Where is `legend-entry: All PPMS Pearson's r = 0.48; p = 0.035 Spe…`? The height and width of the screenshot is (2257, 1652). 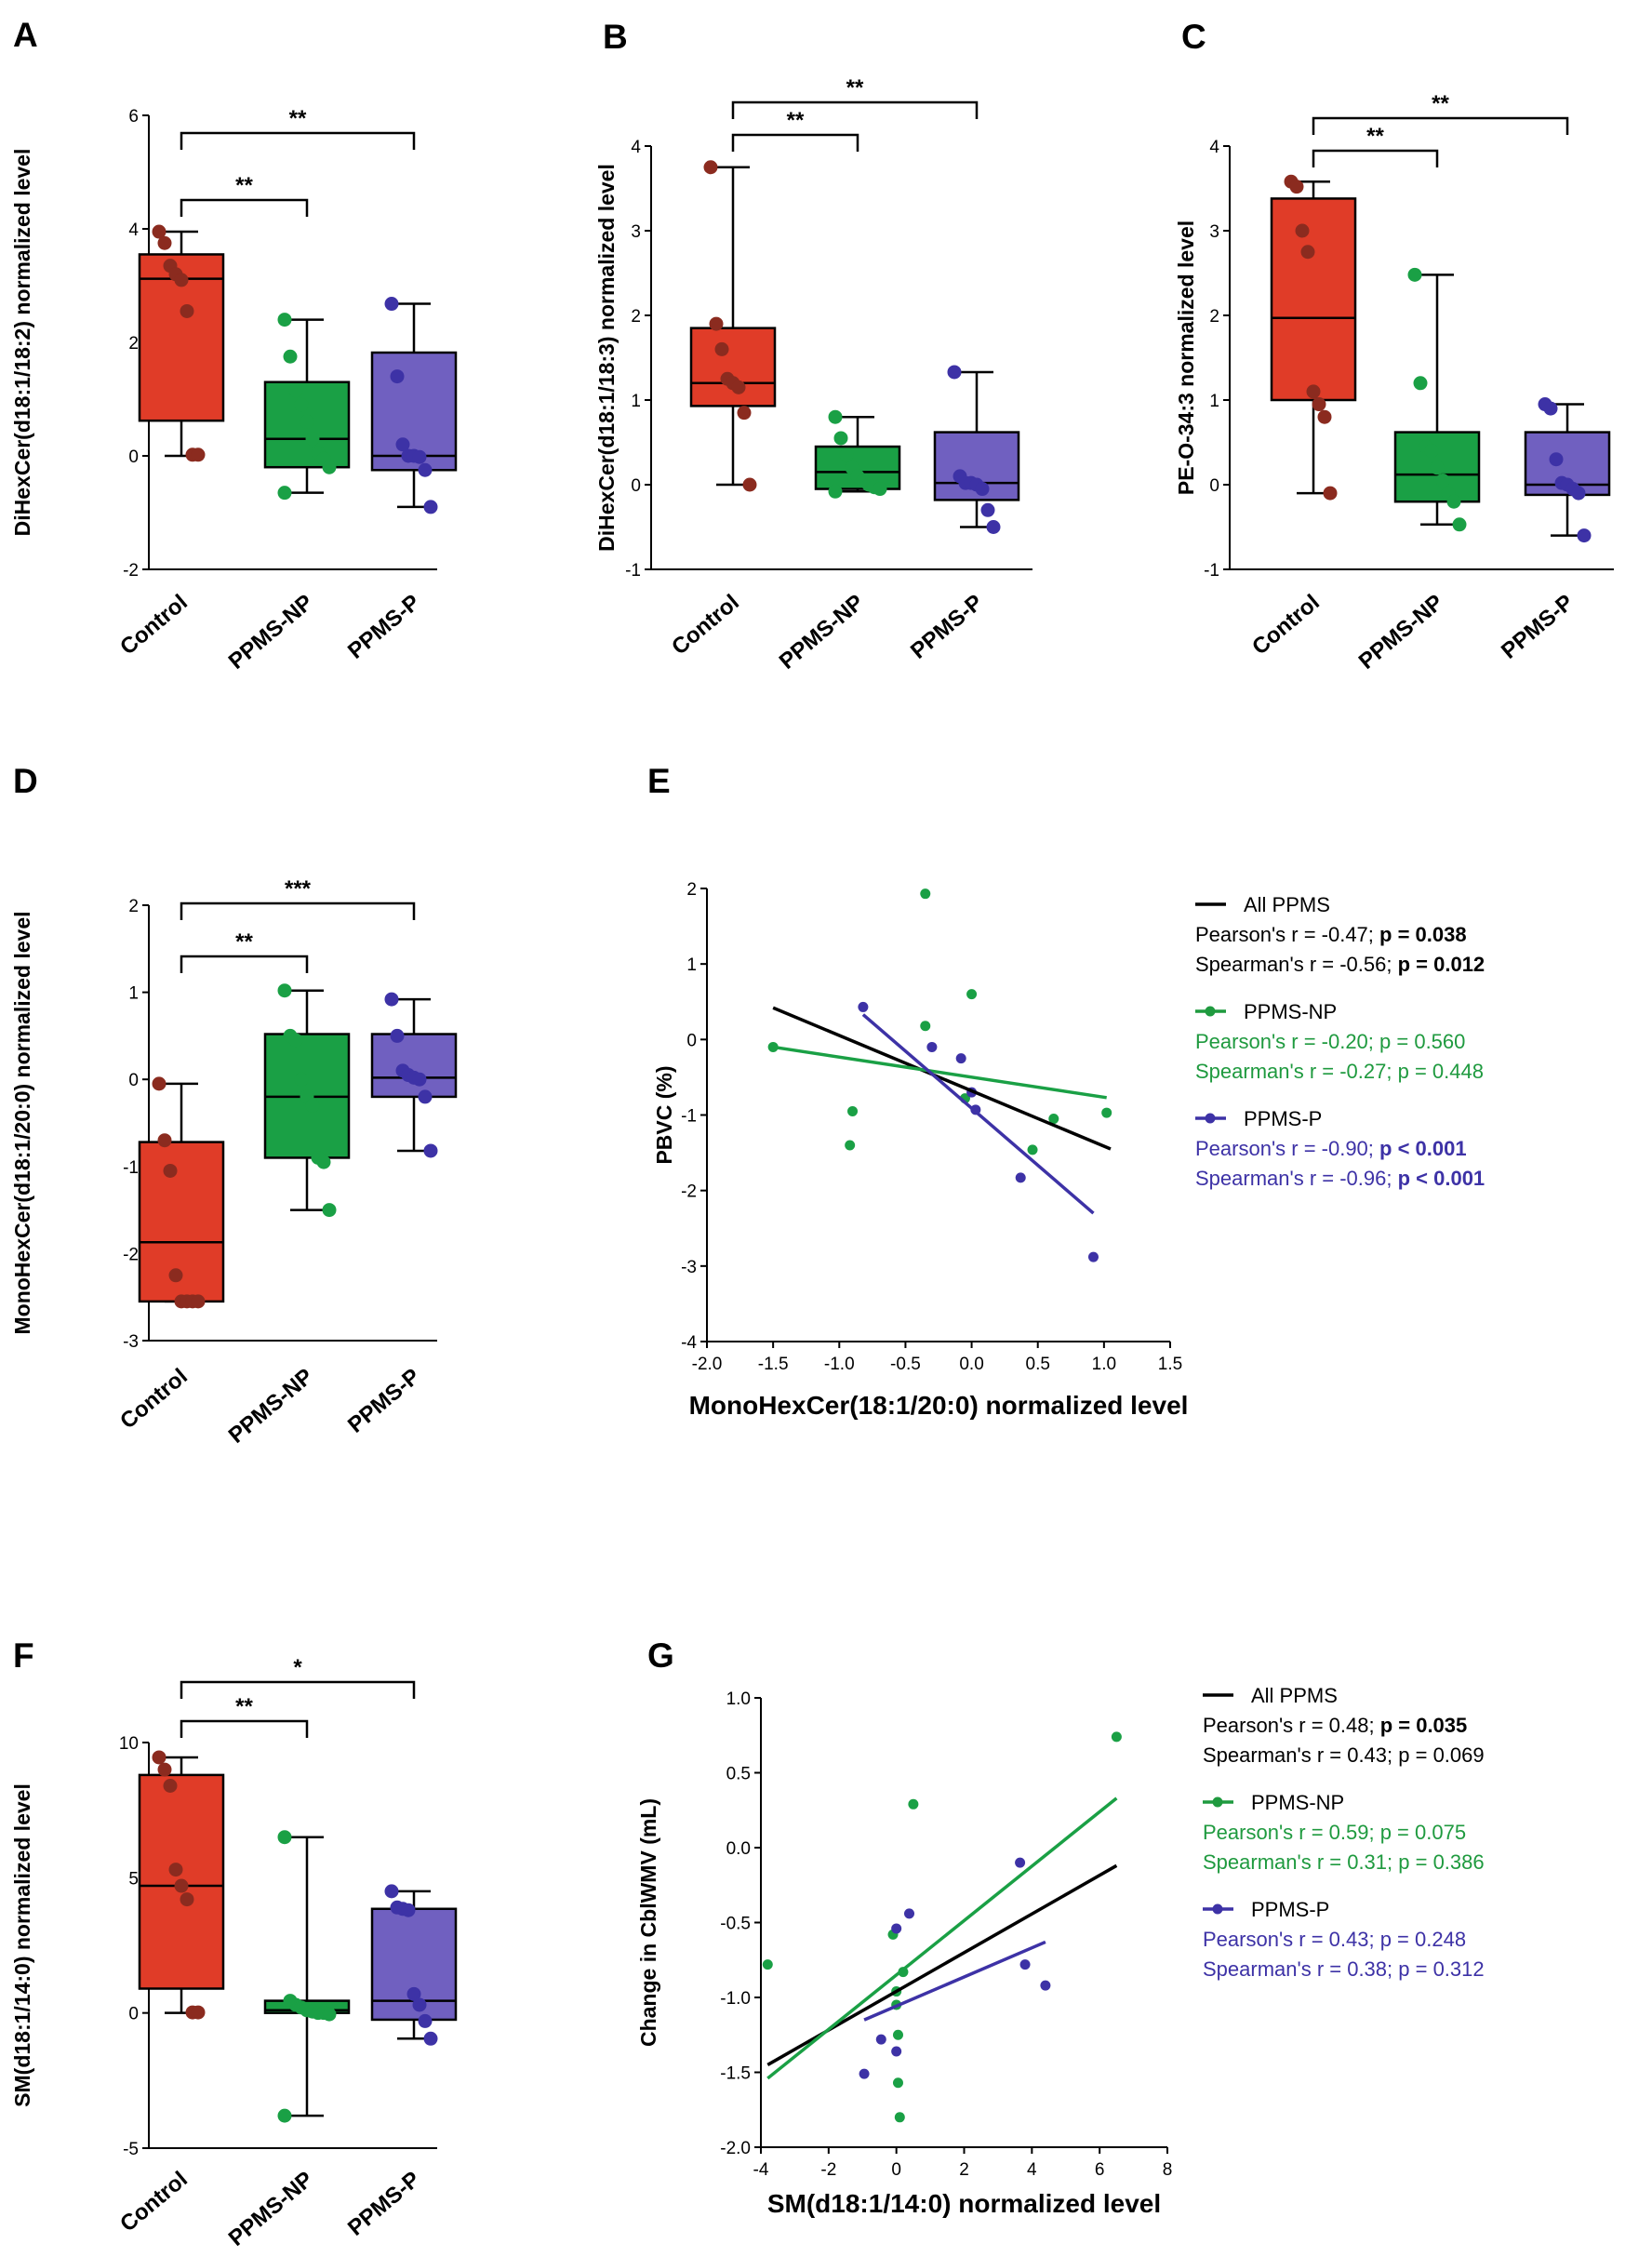 legend-entry: All PPMS Pearson's r = 0.48; p = 0.035 Spe… is located at coordinates (1344, 1725).